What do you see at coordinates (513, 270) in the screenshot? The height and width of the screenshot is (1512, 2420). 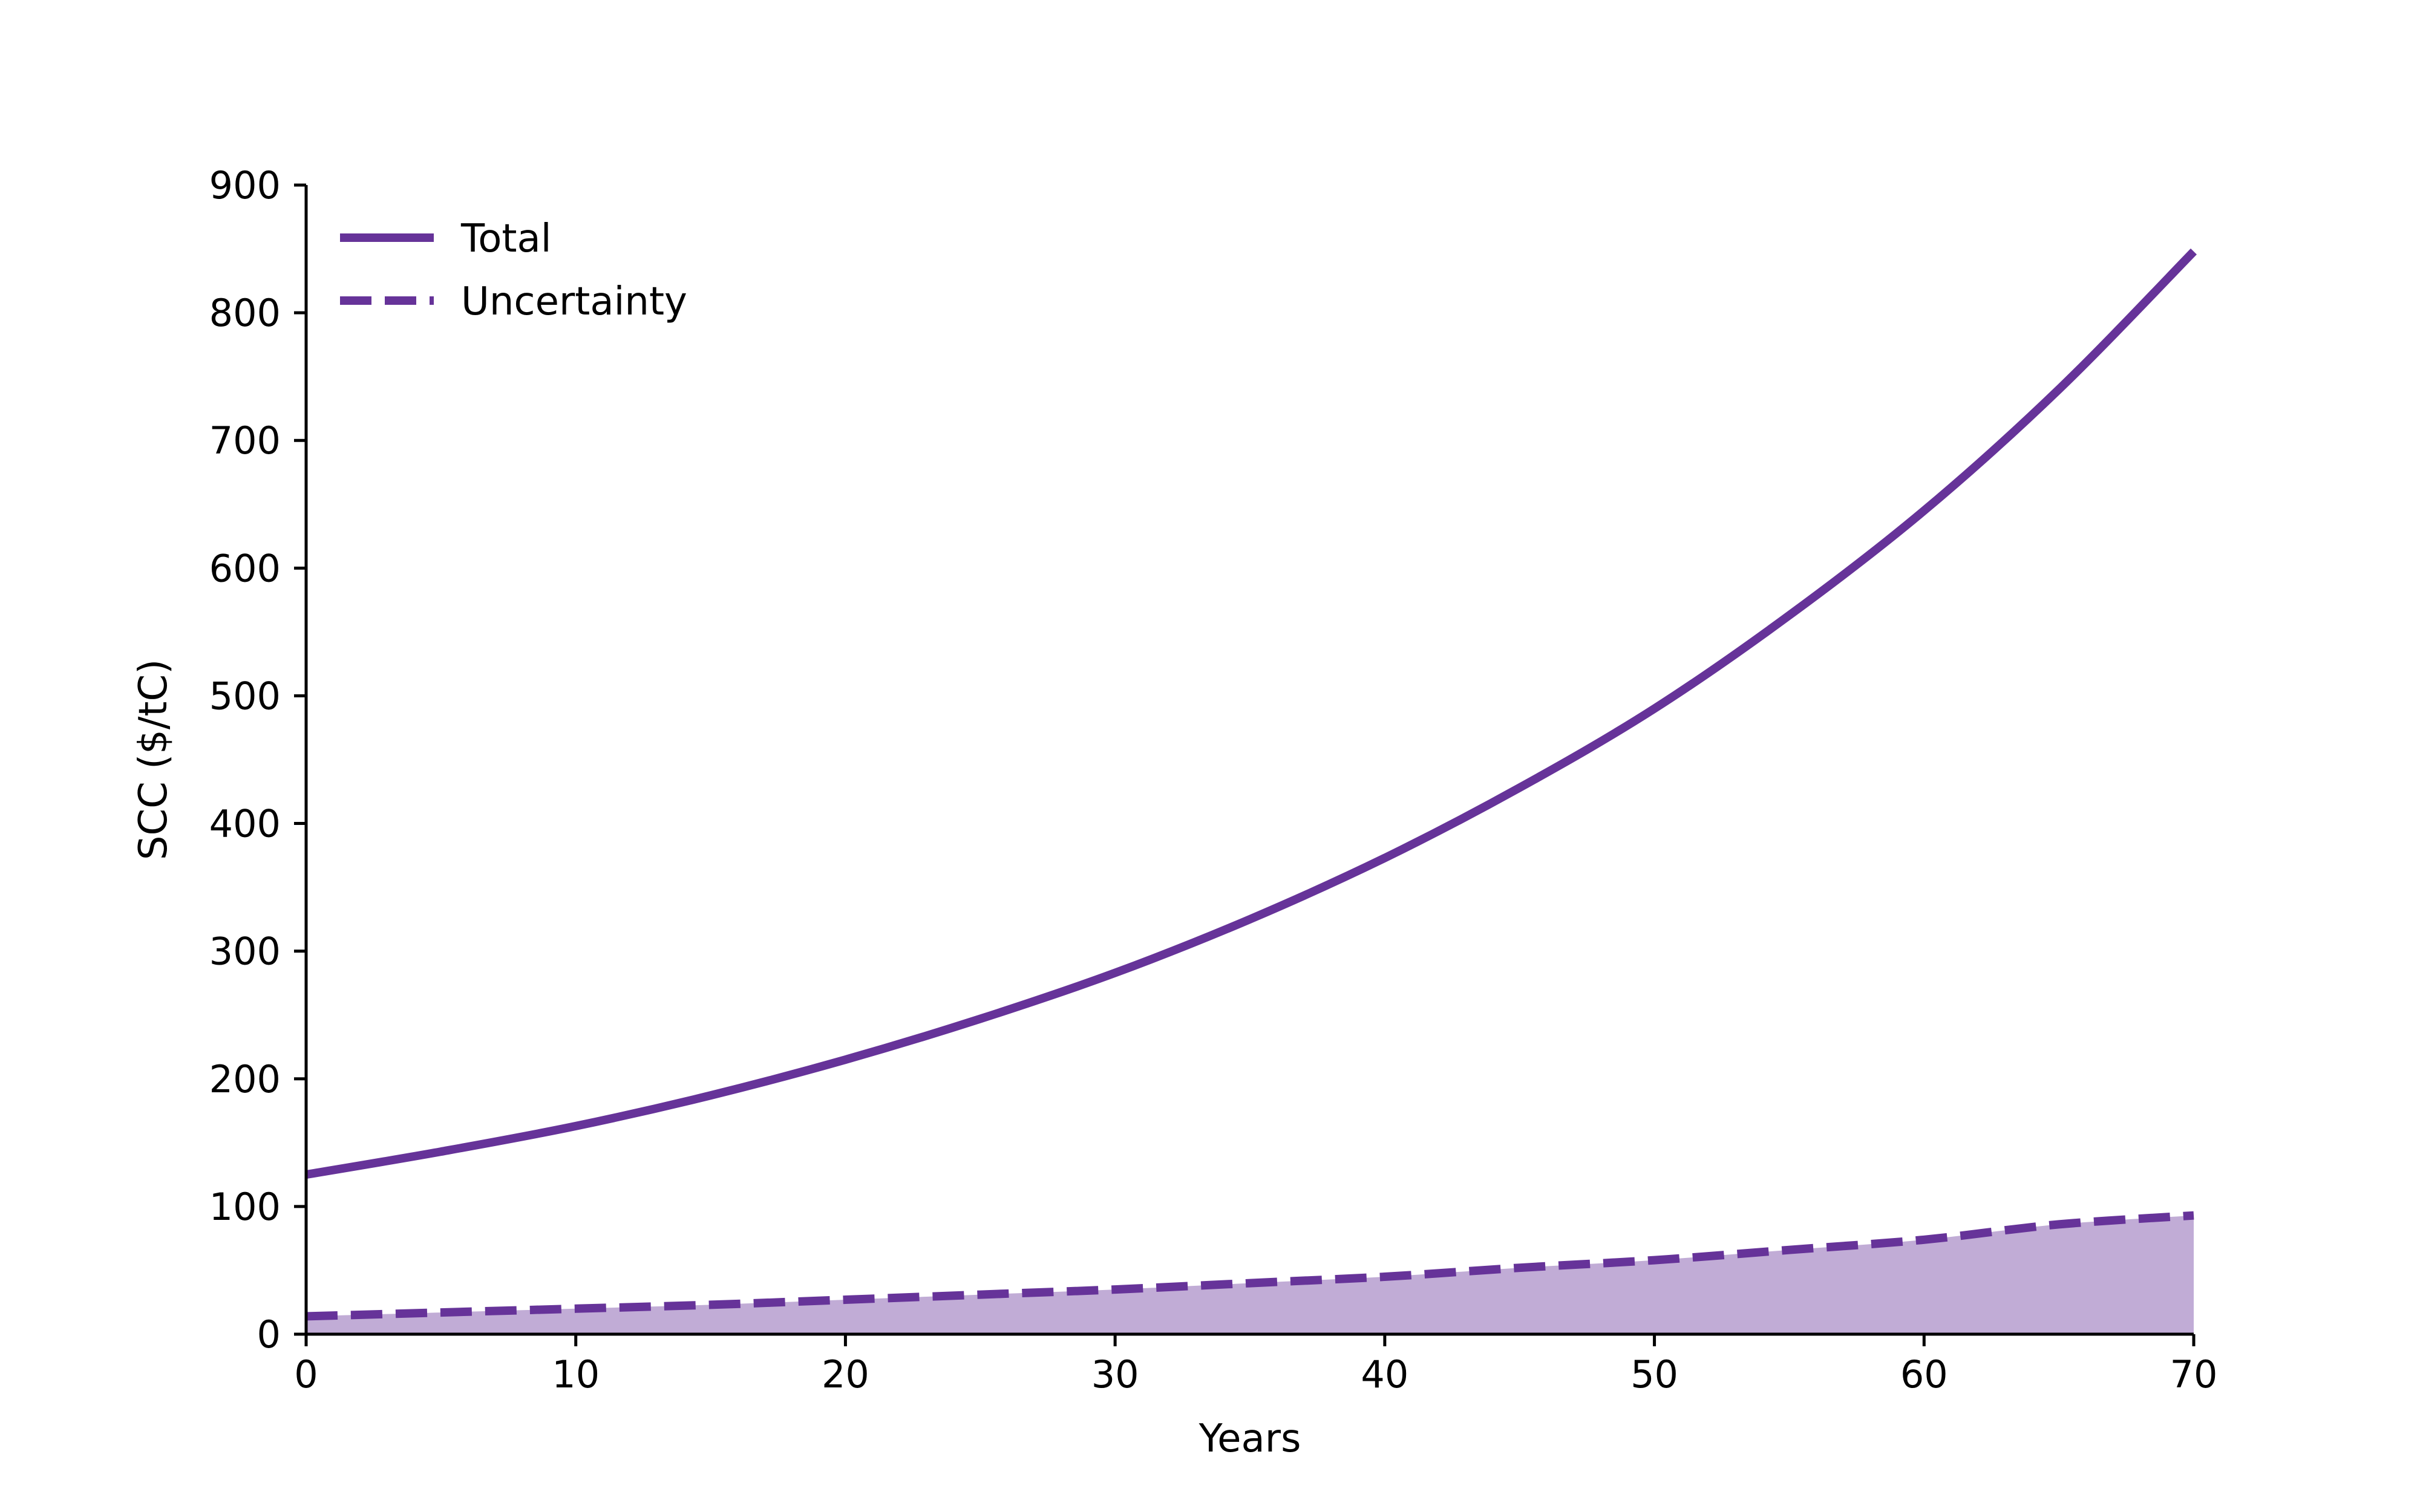 I see `legend: Total Uncertainty` at bounding box center [513, 270].